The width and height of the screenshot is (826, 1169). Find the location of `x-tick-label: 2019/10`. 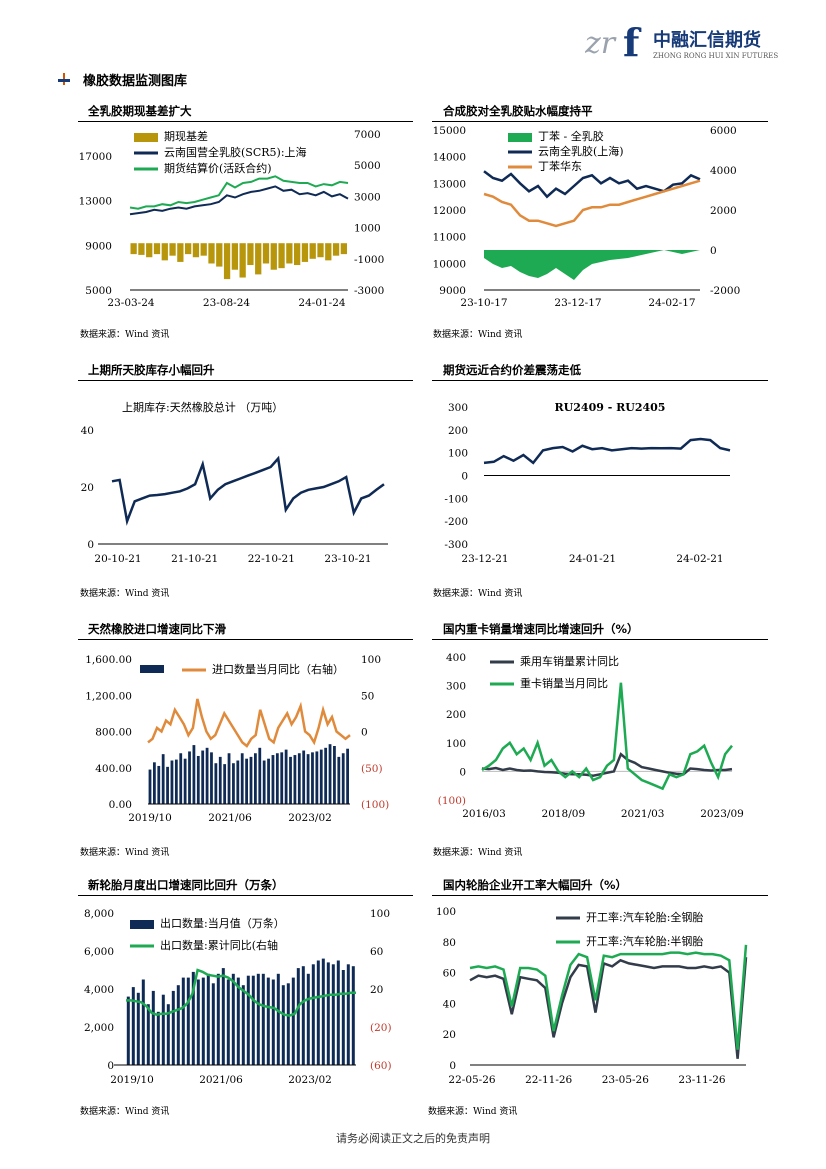

x-tick-label: 2019/10 is located at coordinates (150, 818).